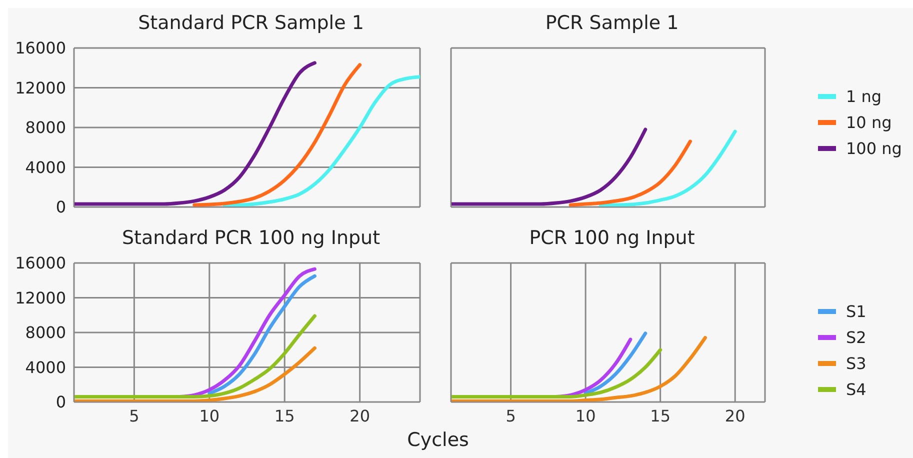 This screenshot has height=458, width=913. What do you see at coordinates (855, 311) in the screenshot?
I see `legend-label: S1` at bounding box center [855, 311].